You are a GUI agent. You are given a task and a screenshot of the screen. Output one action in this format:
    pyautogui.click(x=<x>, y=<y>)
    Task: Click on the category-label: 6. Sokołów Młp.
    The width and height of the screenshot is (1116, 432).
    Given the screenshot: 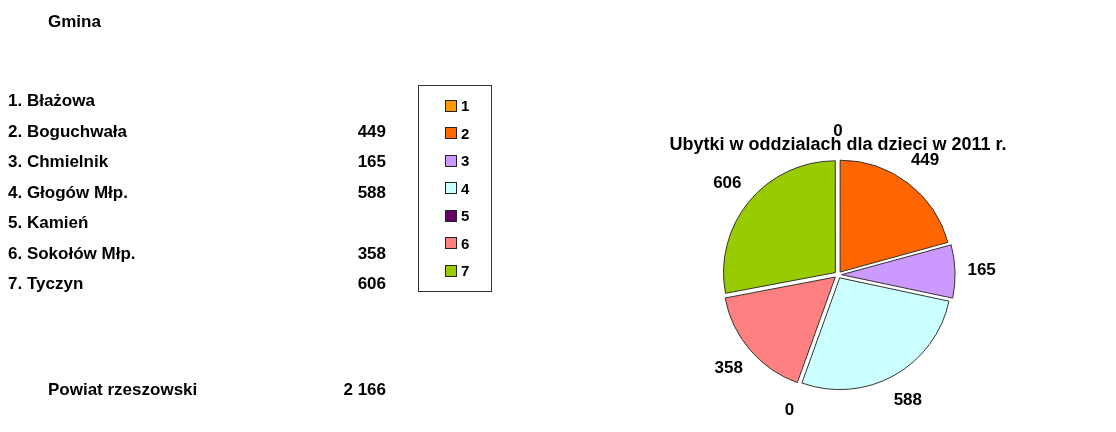 What is the action you would take?
    pyautogui.click(x=72, y=253)
    